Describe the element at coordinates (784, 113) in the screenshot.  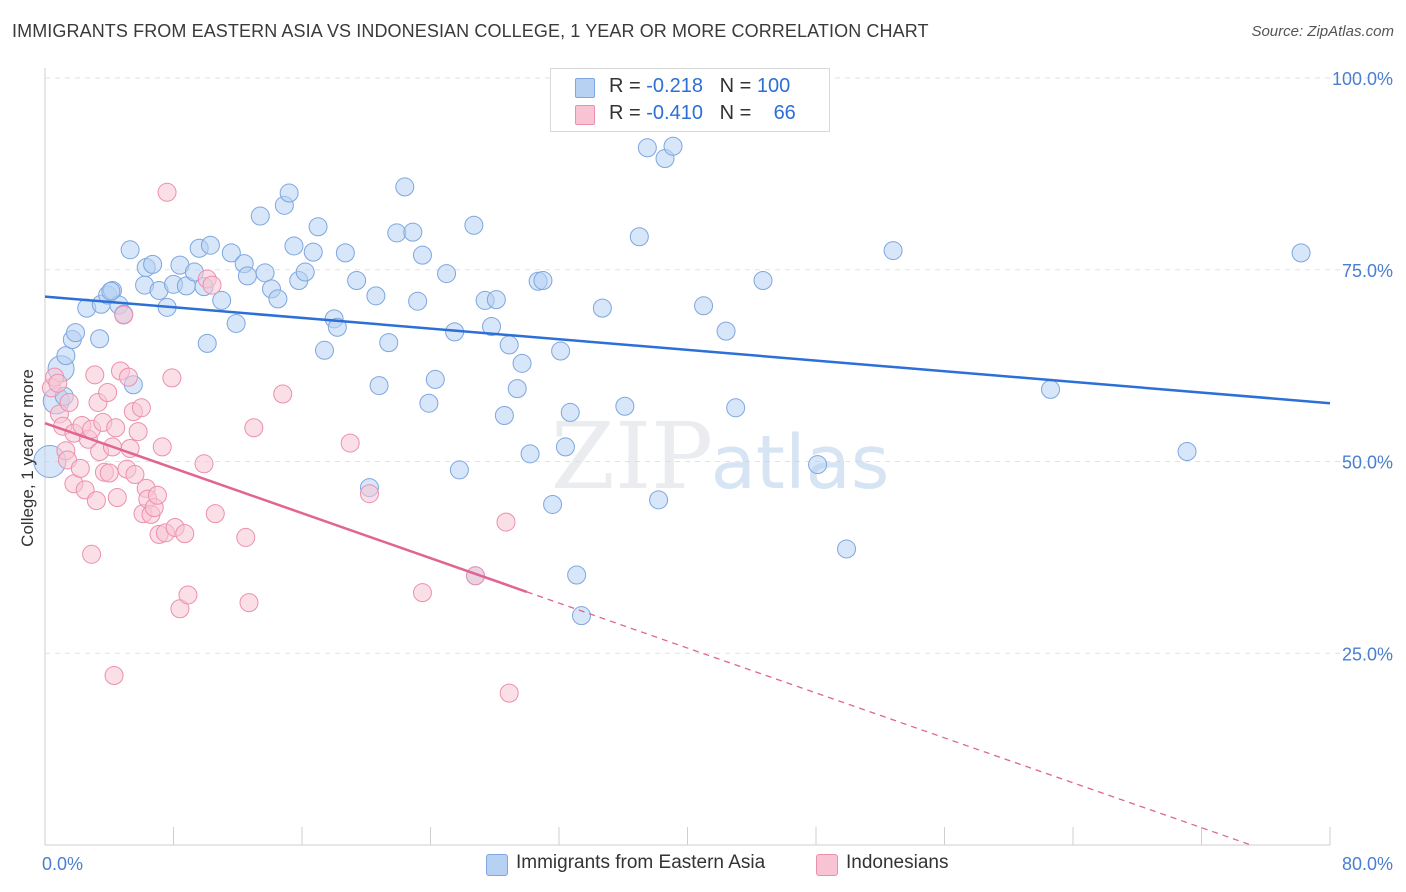
I see `legend-n-value: 66` at that location.